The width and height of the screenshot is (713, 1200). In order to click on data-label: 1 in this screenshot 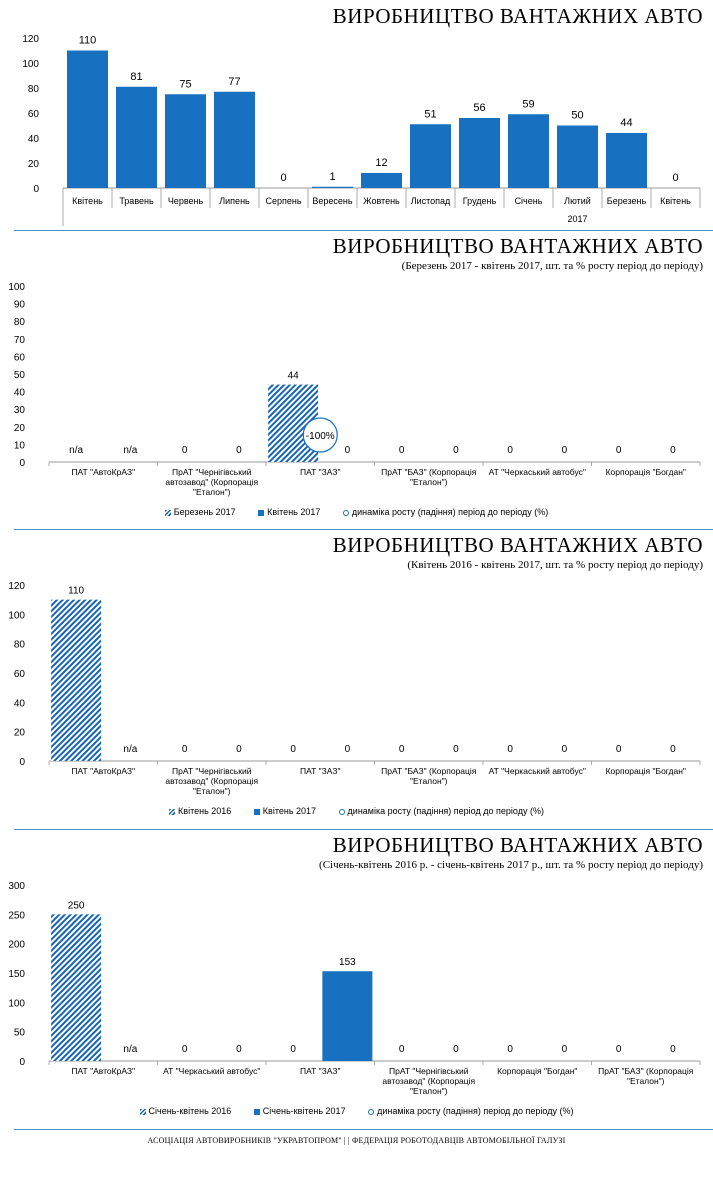, I will do `click(332, 177)`.